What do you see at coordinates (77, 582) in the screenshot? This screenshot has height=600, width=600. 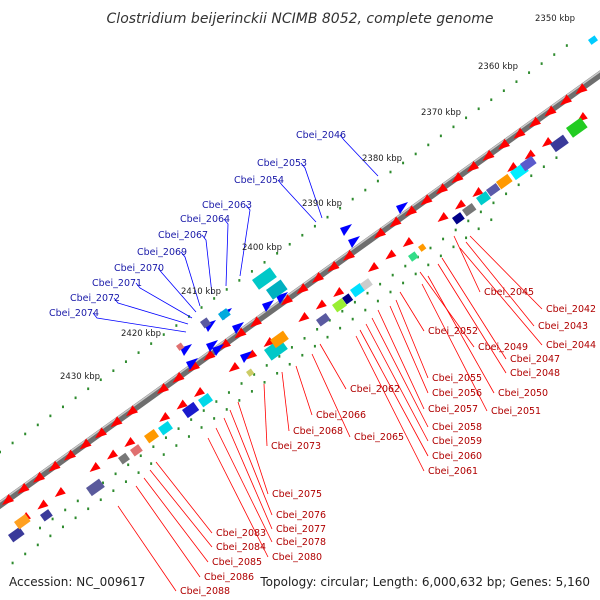 I see `accession-text: Accession: NC_009617` at bounding box center [77, 582].